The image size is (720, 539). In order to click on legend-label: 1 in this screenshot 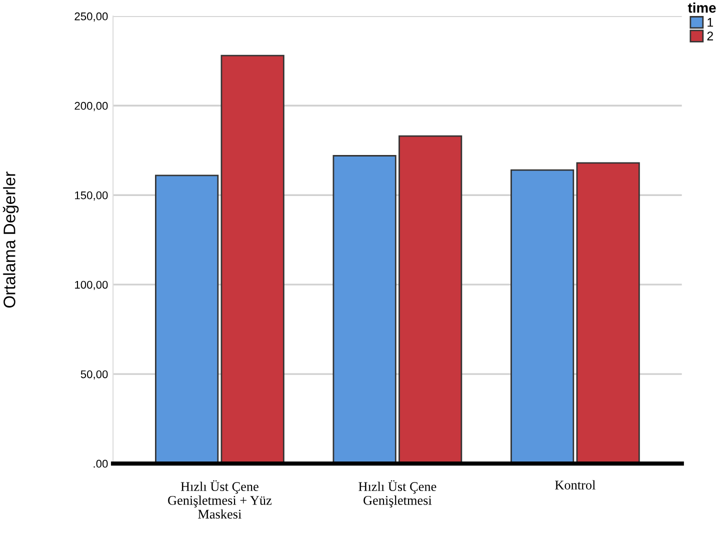, I will do `click(711, 22)`.